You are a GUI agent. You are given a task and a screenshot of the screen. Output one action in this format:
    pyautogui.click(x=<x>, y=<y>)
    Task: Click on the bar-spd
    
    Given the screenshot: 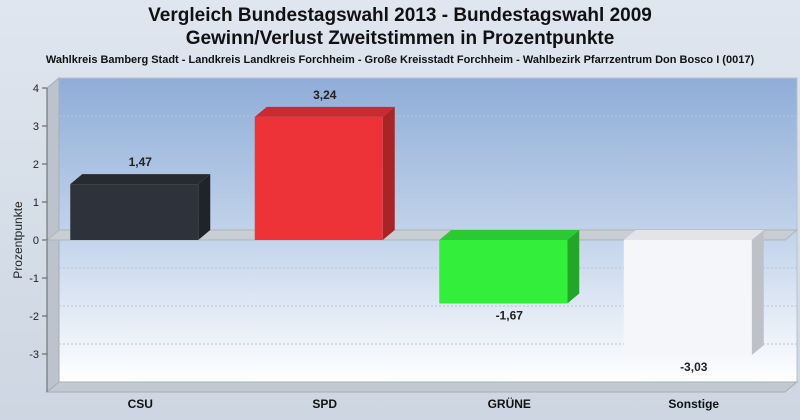 What is the action you would take?
    pyautogui.click(x=318, y=178)
    